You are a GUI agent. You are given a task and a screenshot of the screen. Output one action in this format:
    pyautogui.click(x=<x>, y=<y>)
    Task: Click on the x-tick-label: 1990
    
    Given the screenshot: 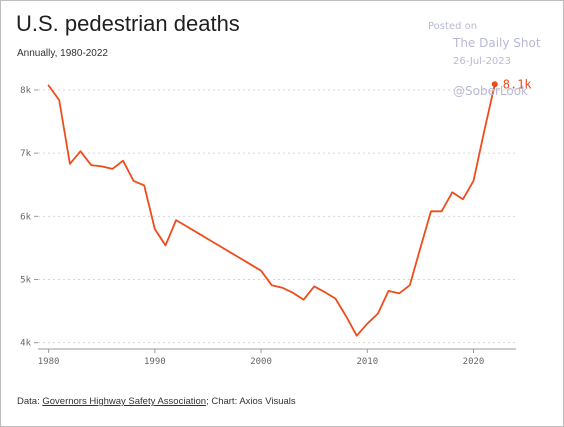 What is the action you would take?
    pyautogui.click(x=155, y=362)
    